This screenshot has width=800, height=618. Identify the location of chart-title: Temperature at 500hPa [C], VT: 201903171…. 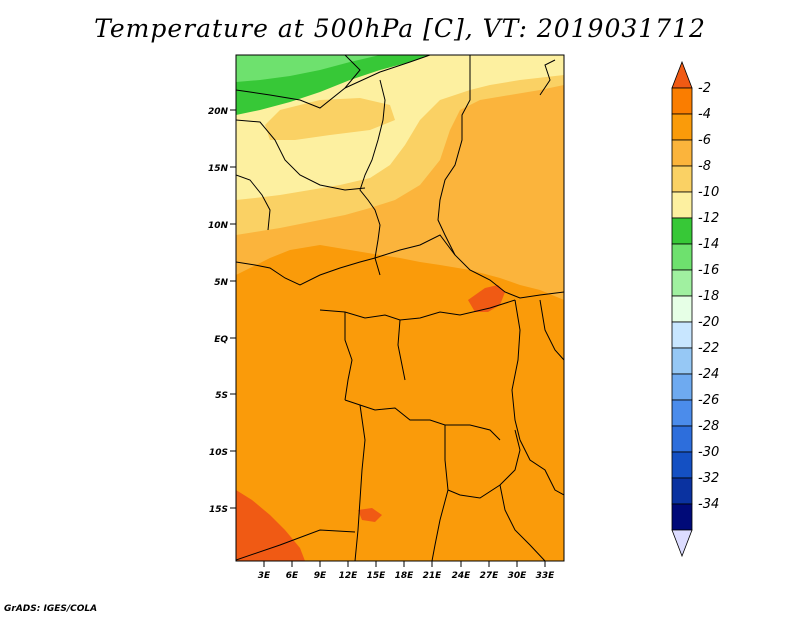
(400, 28).